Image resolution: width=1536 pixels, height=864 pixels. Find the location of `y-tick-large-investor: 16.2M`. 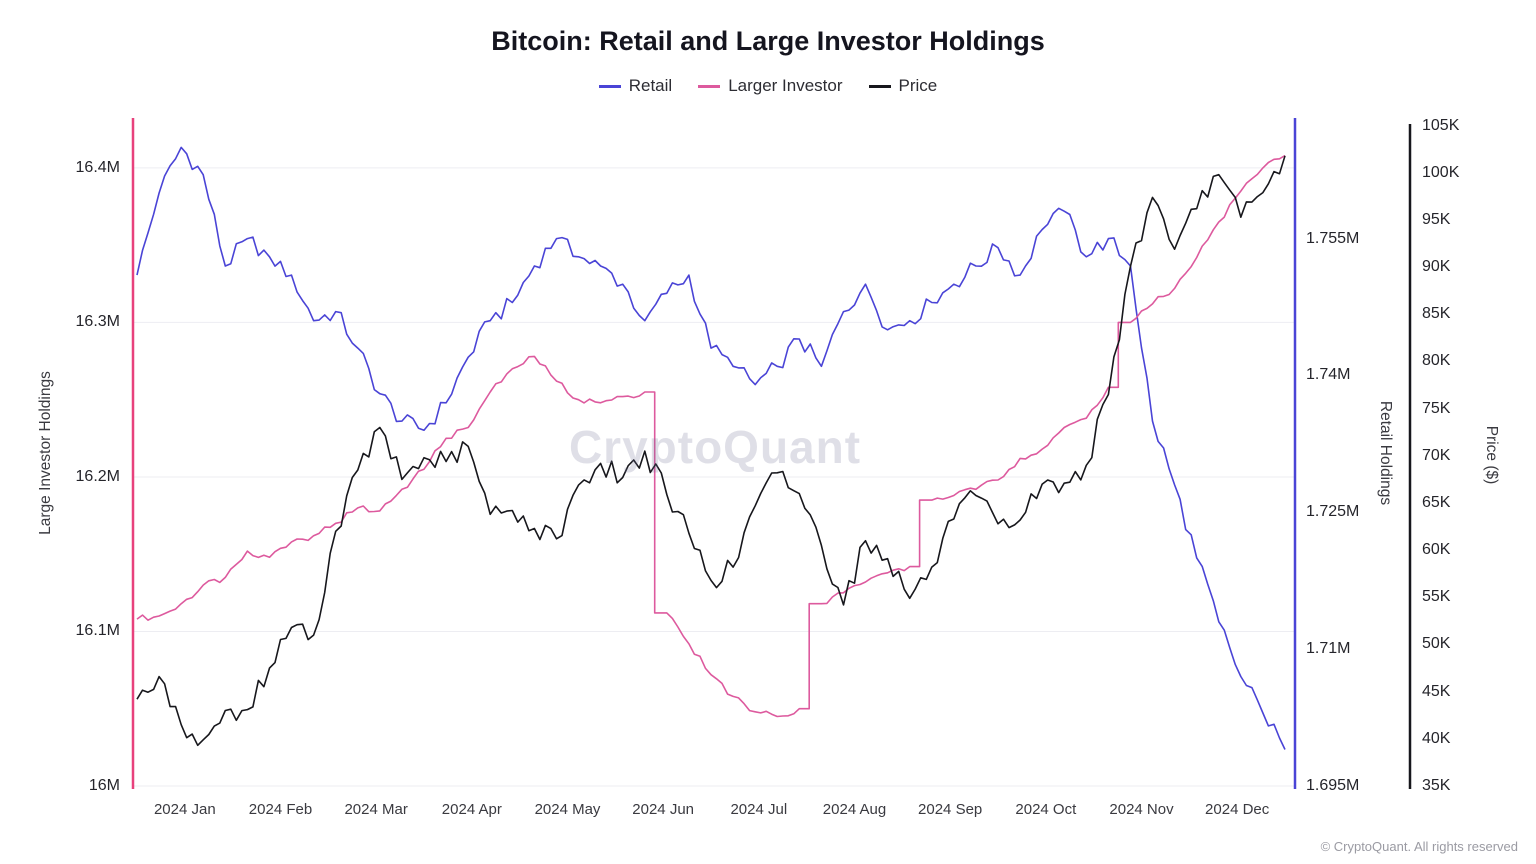

y-tick-large-investor: 16.2M is located at coordinates (97, 476).